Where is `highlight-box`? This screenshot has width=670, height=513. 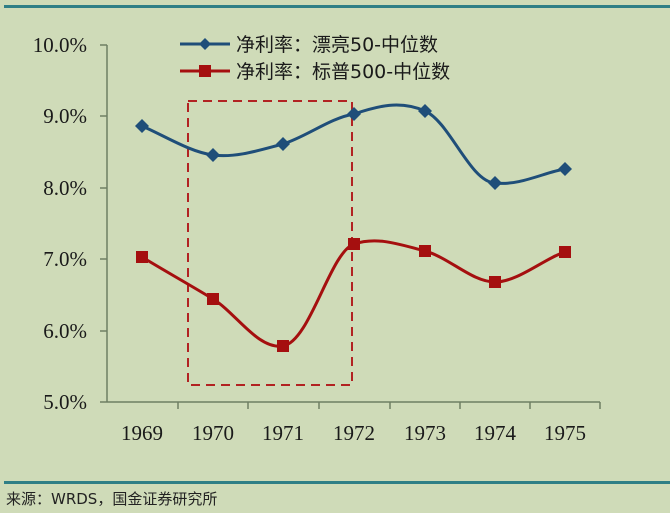 highlight-box is located at coordinates (270, 243).